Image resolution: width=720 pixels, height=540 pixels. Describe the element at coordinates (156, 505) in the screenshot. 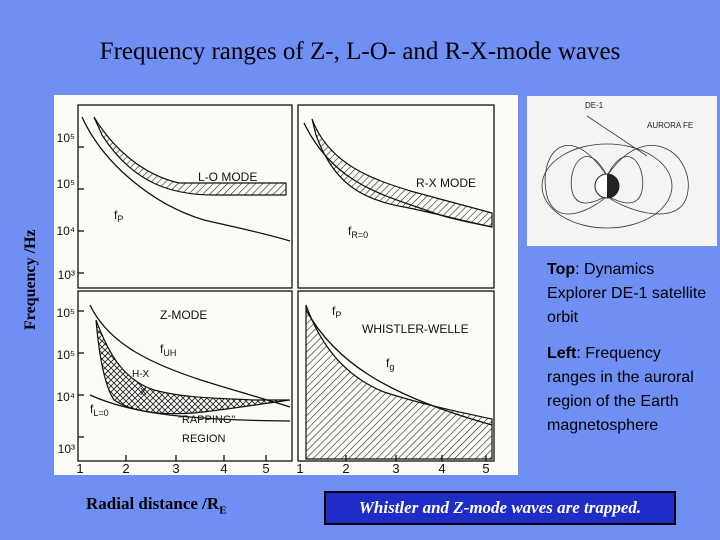

I see `x-axis-label: Radial distance /RE` at that location.